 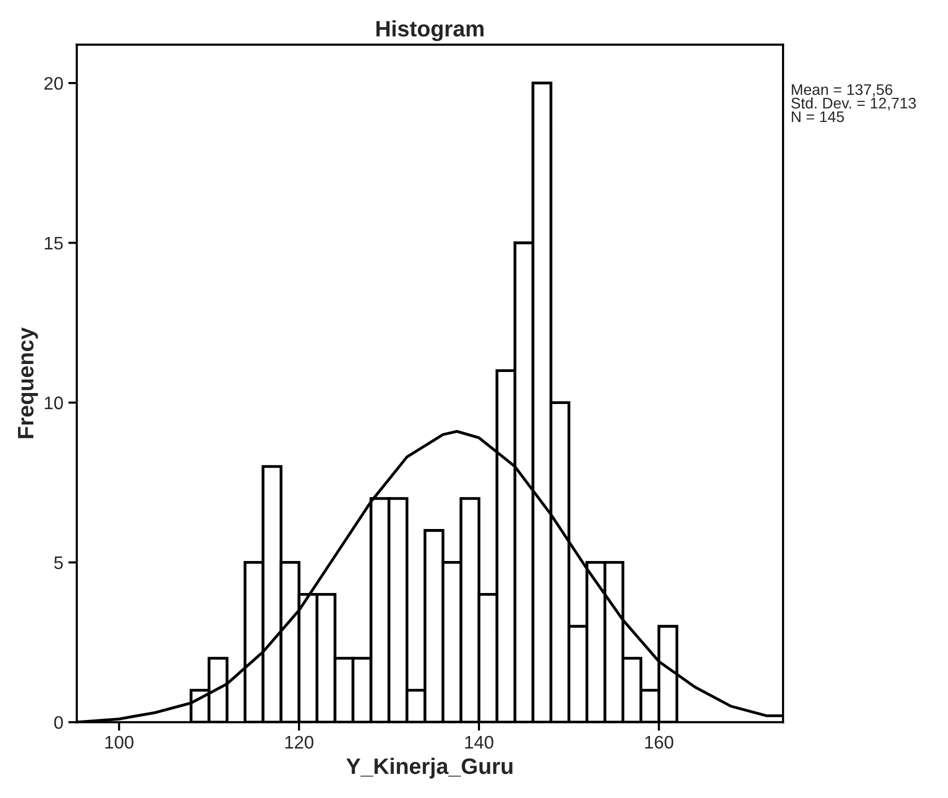 What do you see at coordinates (119, 742) in the screenshot?
I see `x-tick-label: 100` at bounding box center [119, 742].